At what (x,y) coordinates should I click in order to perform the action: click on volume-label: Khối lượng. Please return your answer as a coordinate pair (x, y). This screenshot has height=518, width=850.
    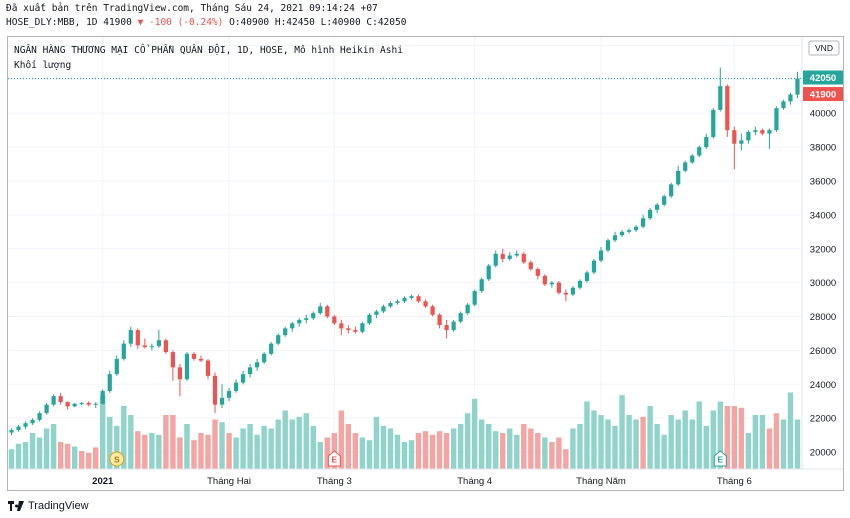
    Looking at the image, I should click on (43, 65).